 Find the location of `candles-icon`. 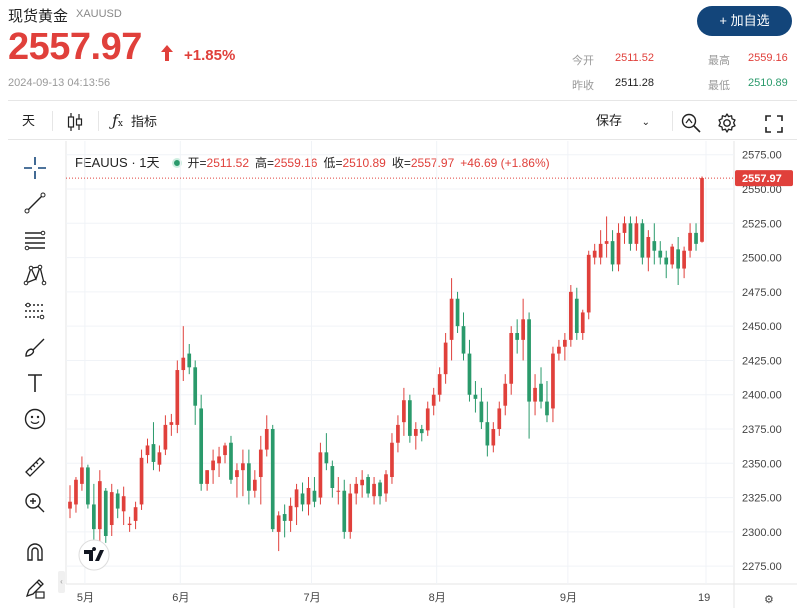

candles-icon is located at coordinates (75, 121).